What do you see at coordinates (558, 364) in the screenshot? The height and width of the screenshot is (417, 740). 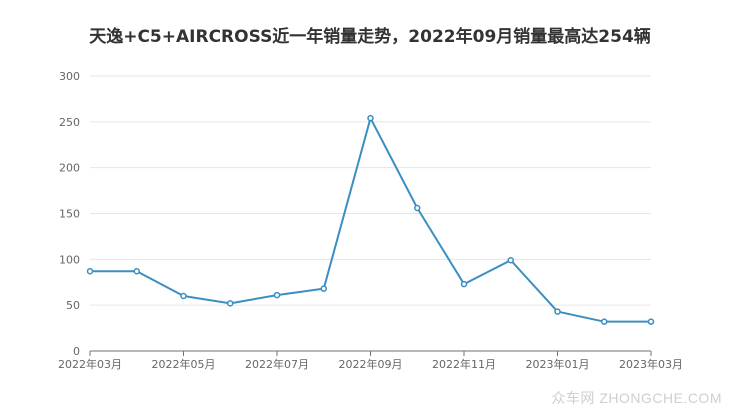 I see `x-tick-label: 2023年01月` at bounding box center [558, 364].